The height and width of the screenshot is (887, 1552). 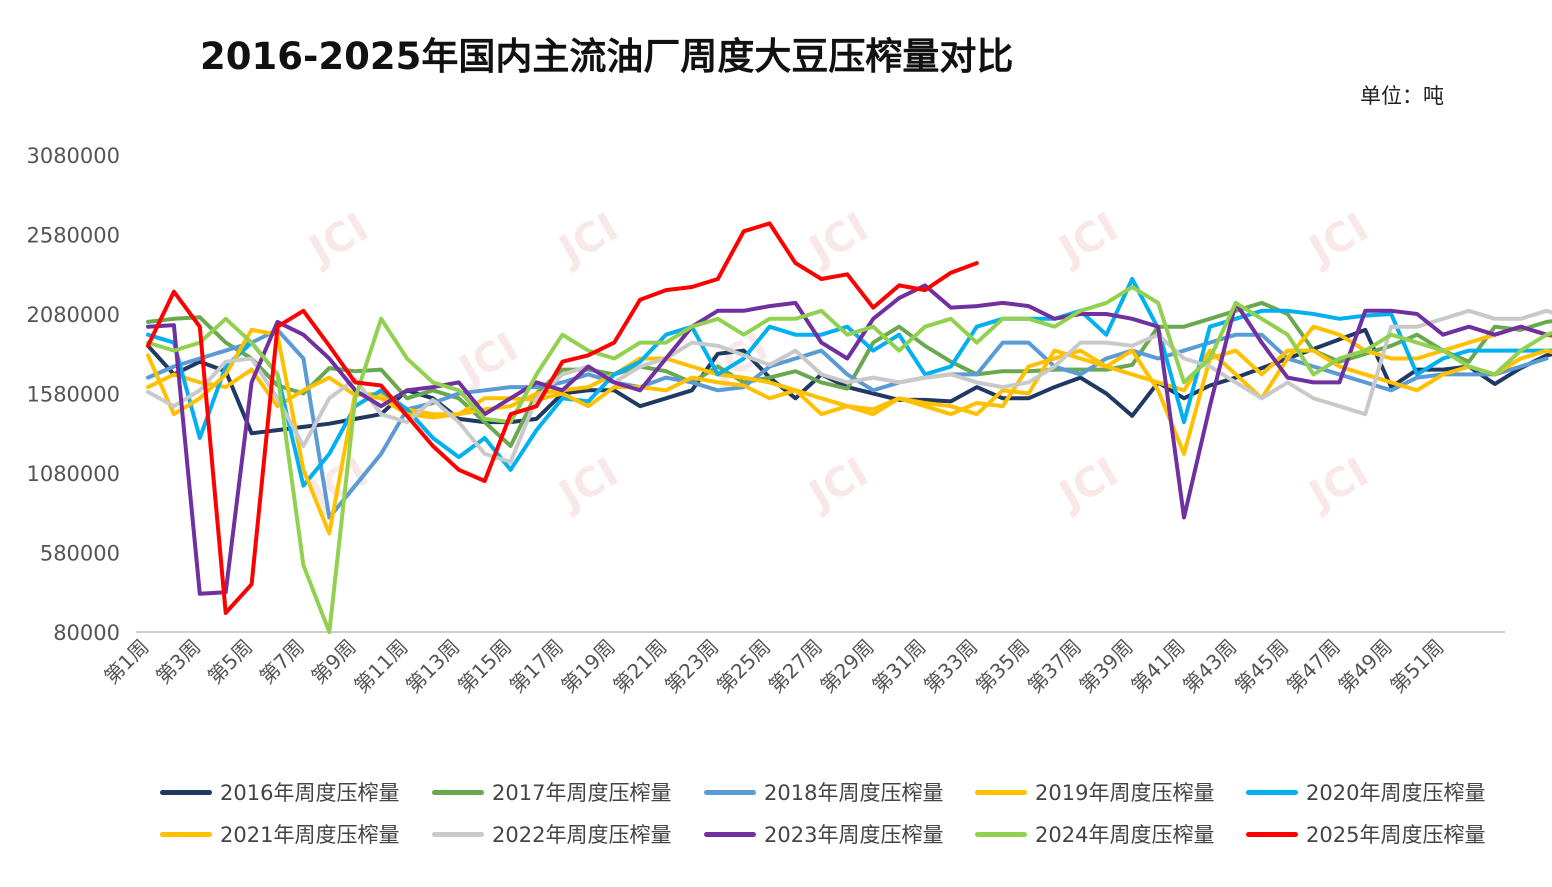 I want to click on legend-item: 2018年周度压榨量, so click(x=823, y=792).